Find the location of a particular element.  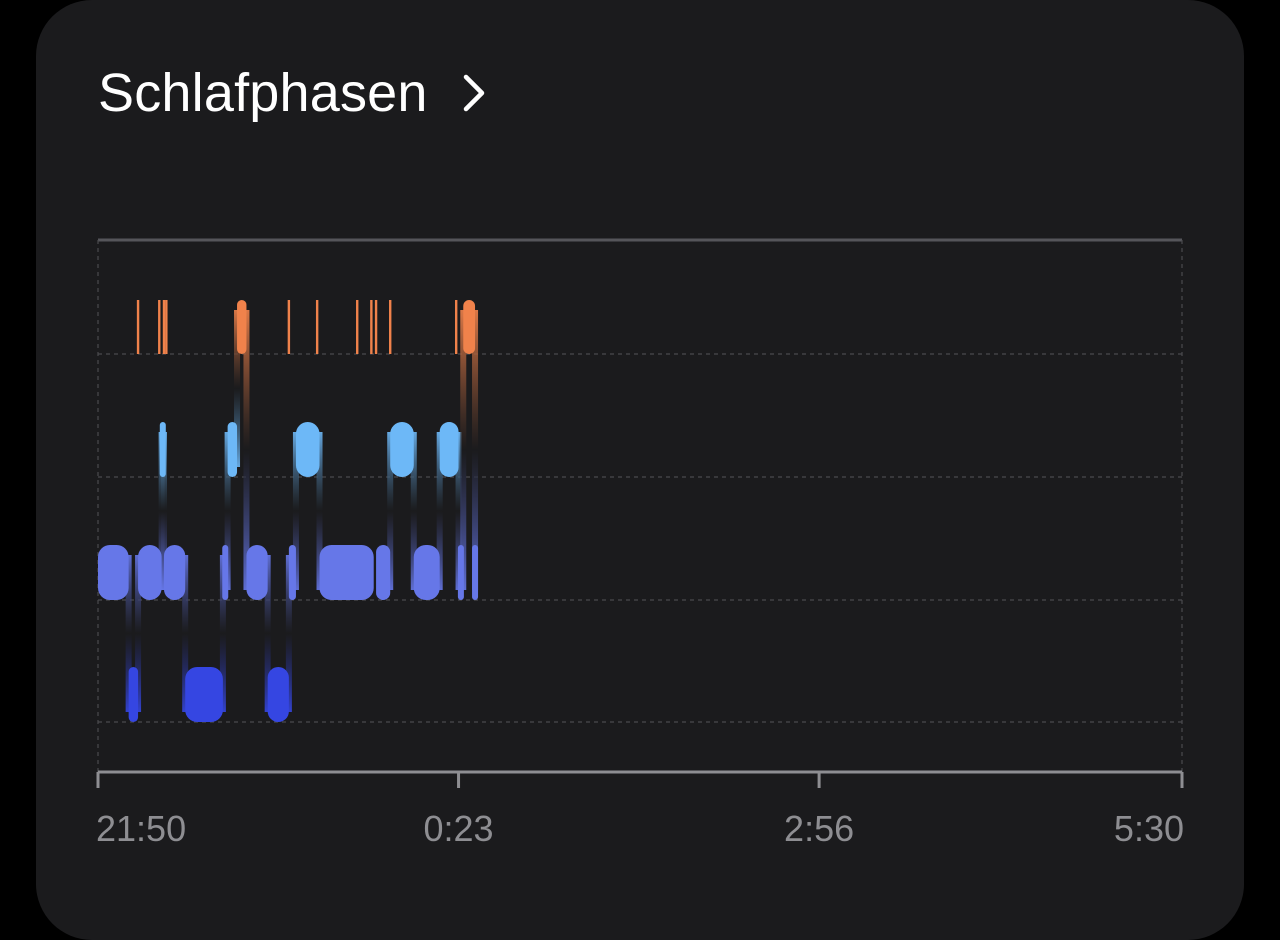

awake-markers is located at coordinates (297, 327).